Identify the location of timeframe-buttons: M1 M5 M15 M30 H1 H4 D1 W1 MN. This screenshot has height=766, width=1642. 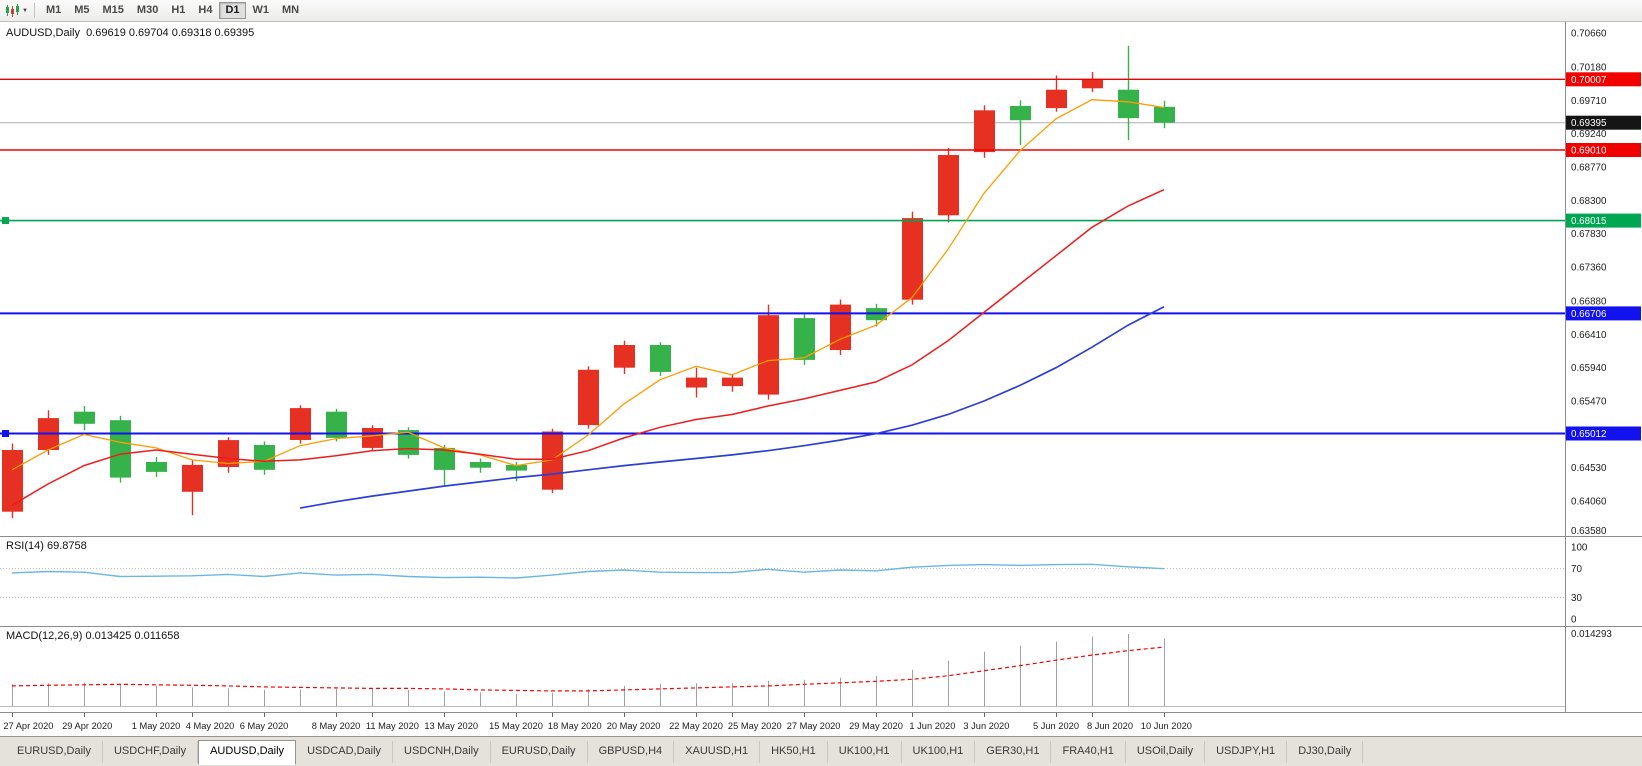
(172, 10).